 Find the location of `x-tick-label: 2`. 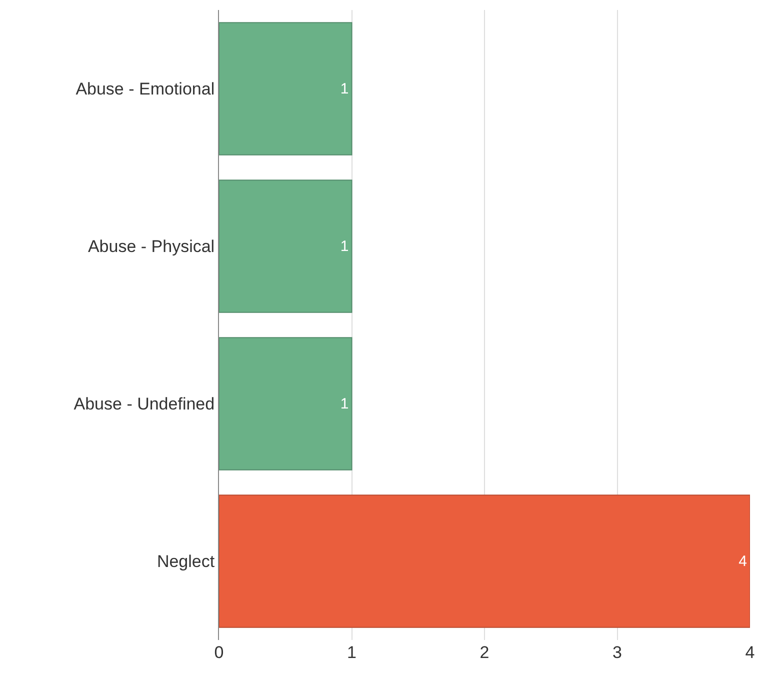

x-tick-label: 2 is located at coordinates (485, 652).